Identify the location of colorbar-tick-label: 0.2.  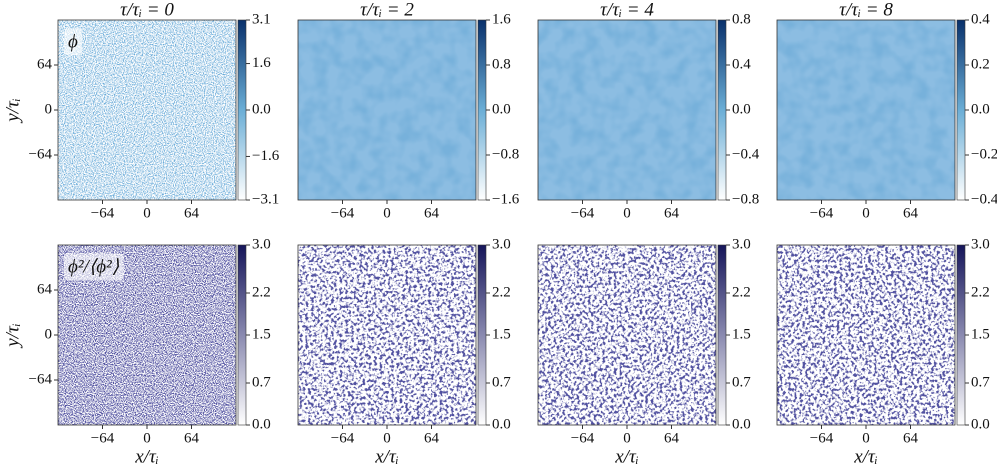
(980, 64).